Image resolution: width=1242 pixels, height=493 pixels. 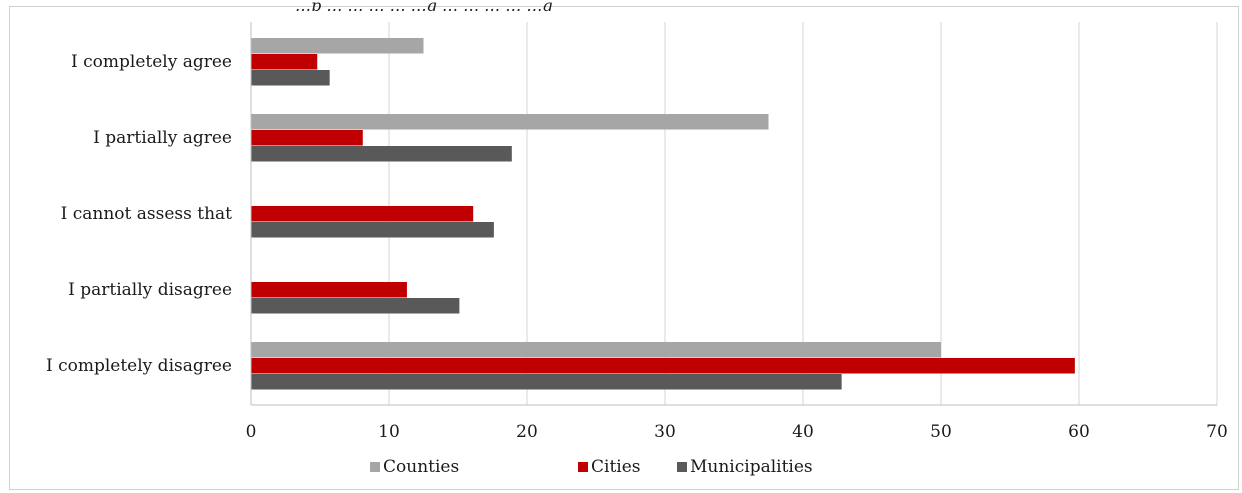 I want to click on category-label: I partially agree, so click(x=162, y=138).